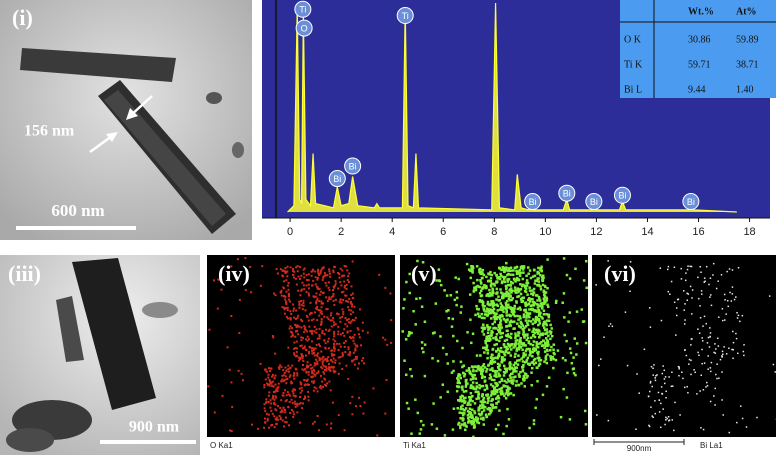 This screenshot has height=455, width=776. What do you see at coordinates (290, 232) in the screenshot?
I see `x-tick-label: 0` at bounding box center [290, 232].